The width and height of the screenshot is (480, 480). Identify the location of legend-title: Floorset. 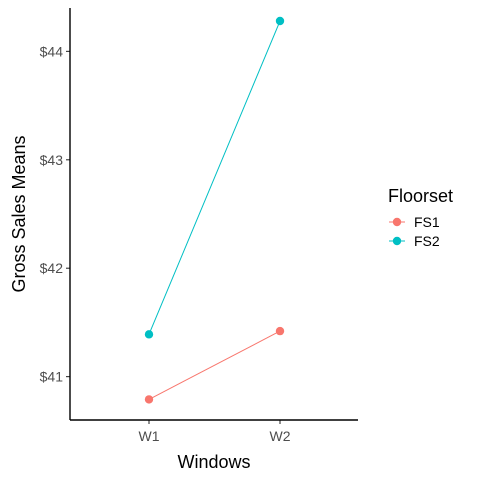
(420, 196).